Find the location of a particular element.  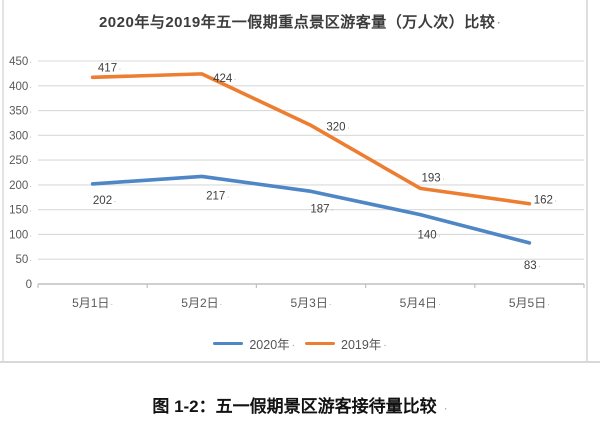

data-label: 193 · is located at coordinates (433, 178).